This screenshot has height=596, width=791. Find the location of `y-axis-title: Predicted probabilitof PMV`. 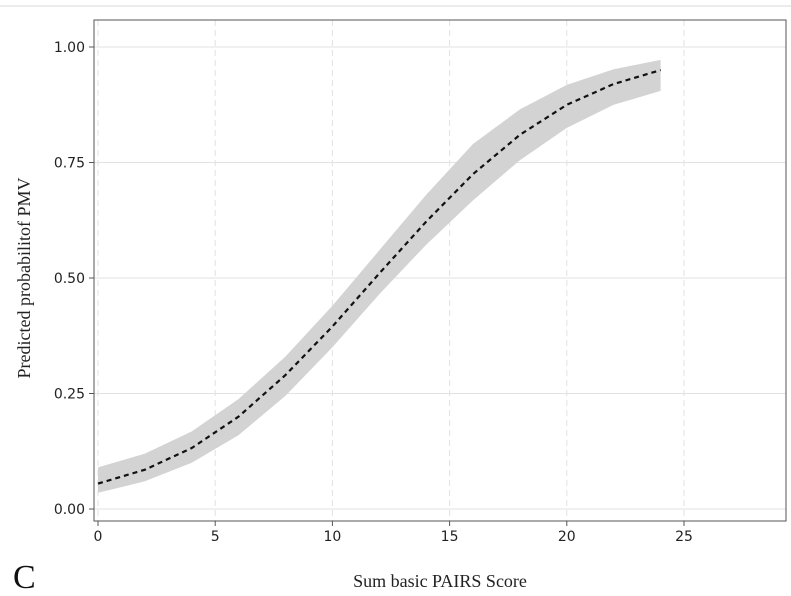

y-axis-title: Predicted probabilitof PMV is located at coordinates (24, 278).